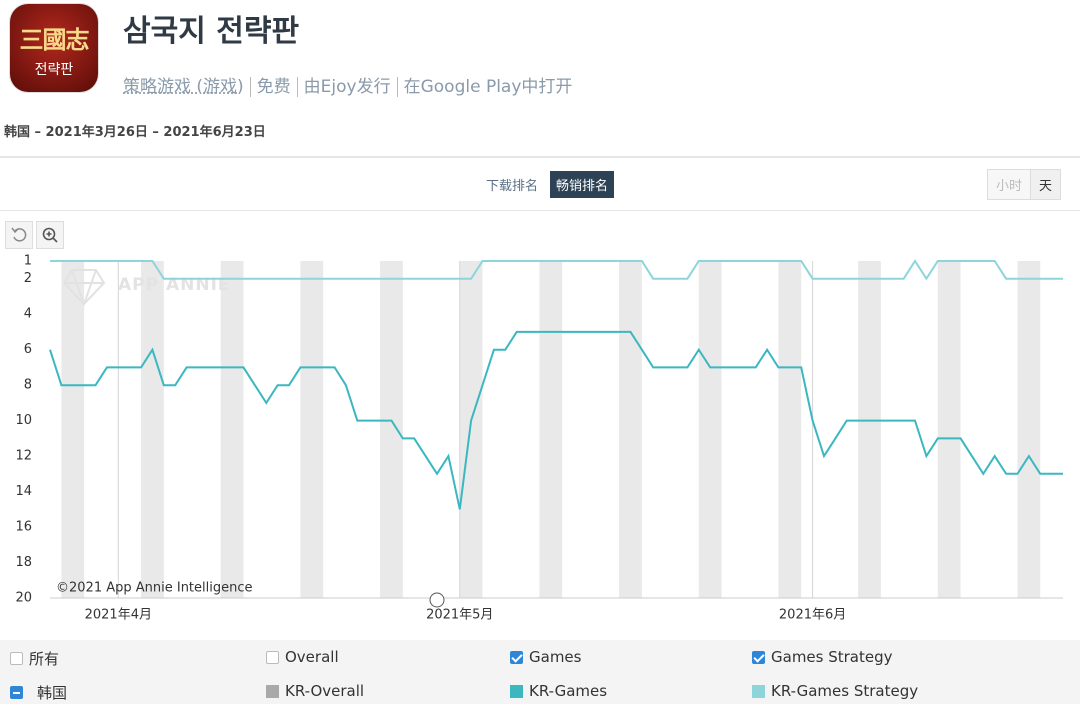  I want to click on legend-label: KR-Games Strategy, so click(845, 691).